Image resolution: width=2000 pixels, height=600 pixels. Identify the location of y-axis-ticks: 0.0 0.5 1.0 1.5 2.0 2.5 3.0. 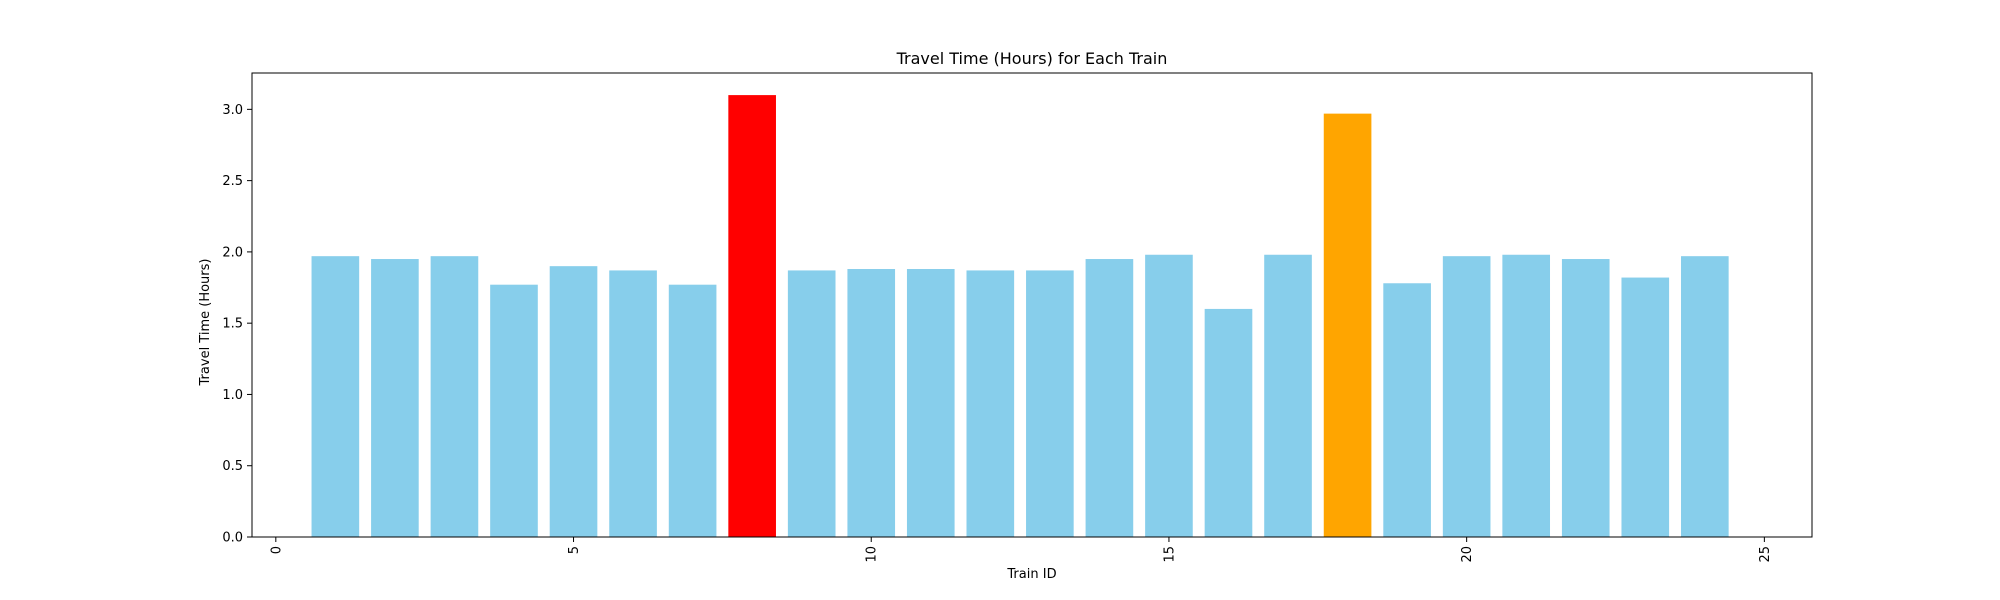
(237, 324).